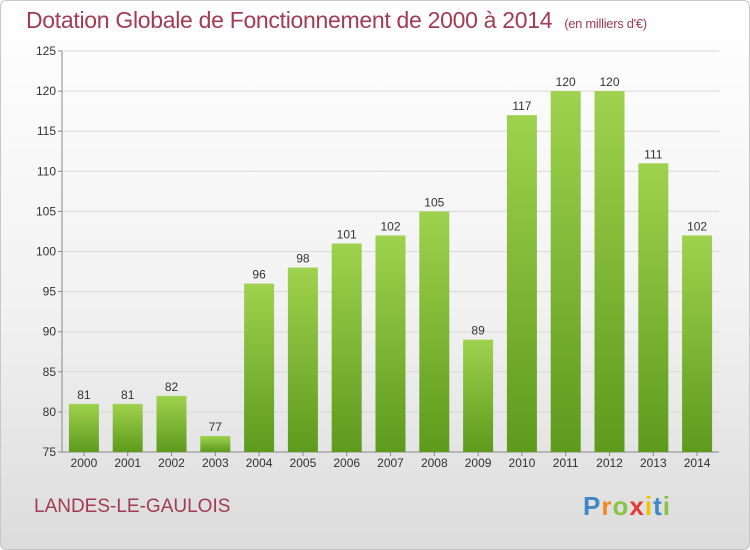  Describe the element at coordinates (84, 463) in the screenshot. I see `x-tick-label-2000: 2000` at that location.